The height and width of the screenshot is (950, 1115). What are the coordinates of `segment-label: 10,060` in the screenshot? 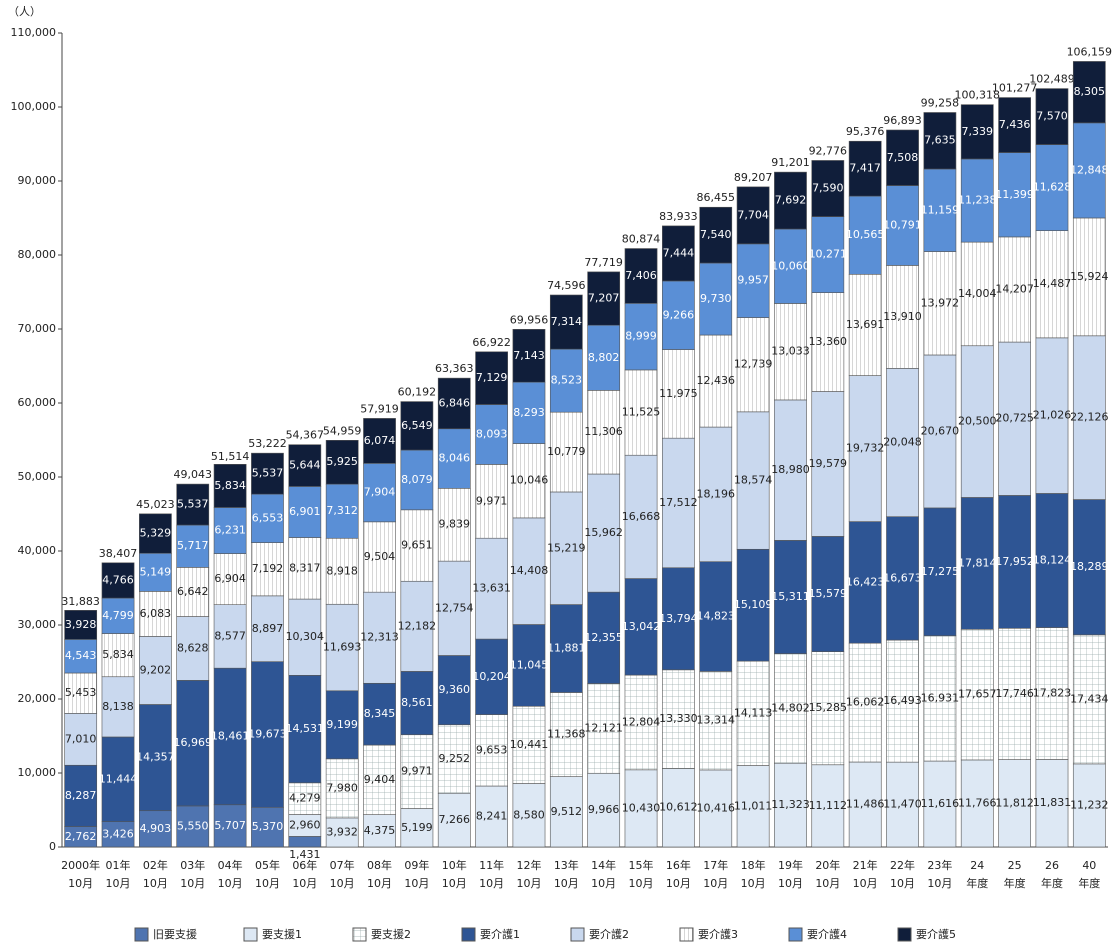 It's located at (790, 265).